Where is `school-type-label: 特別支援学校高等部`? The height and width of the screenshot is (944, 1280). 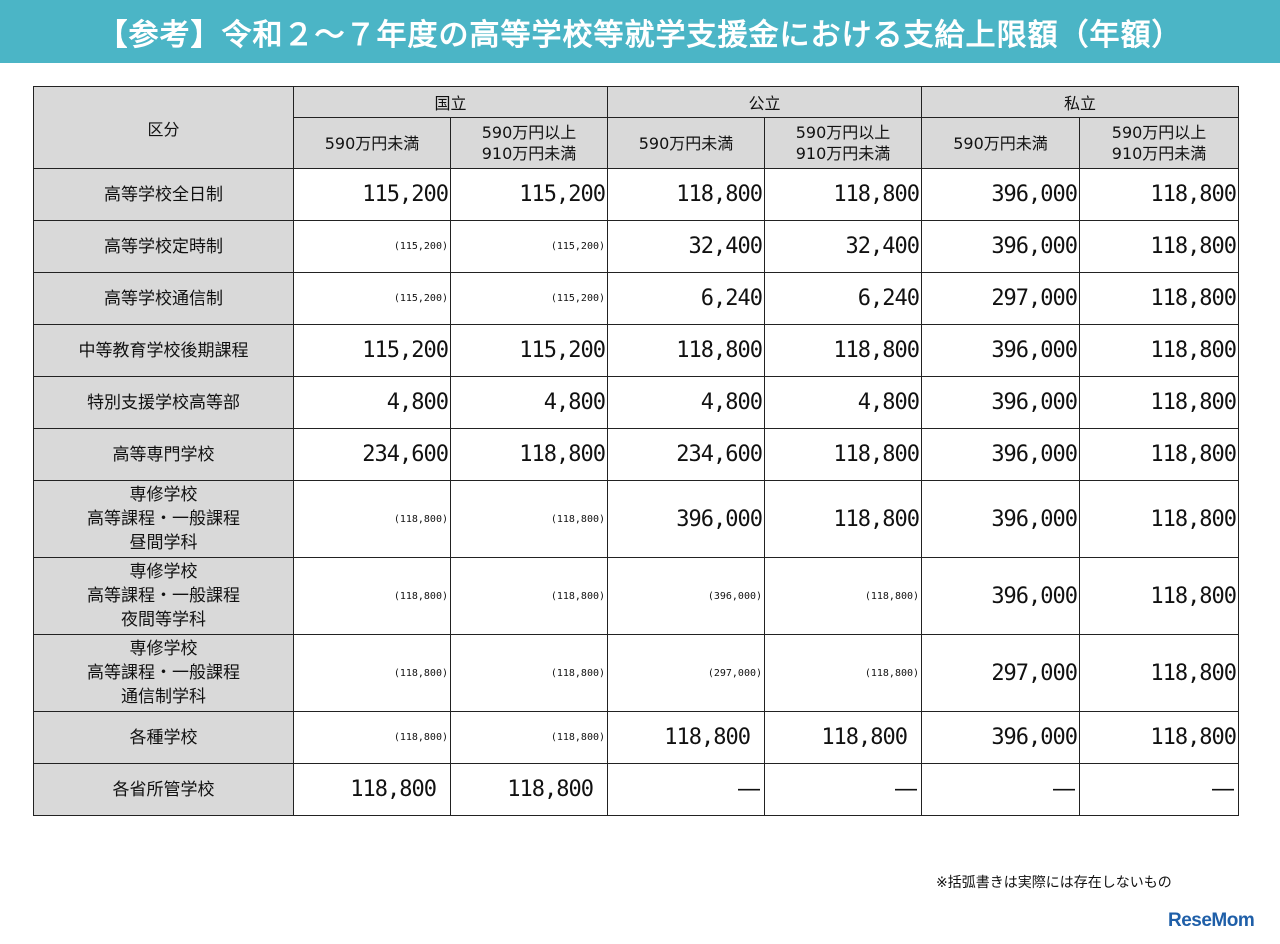
school-type-label: 特別支援学校高等部 is located at coordinates (163, 402).